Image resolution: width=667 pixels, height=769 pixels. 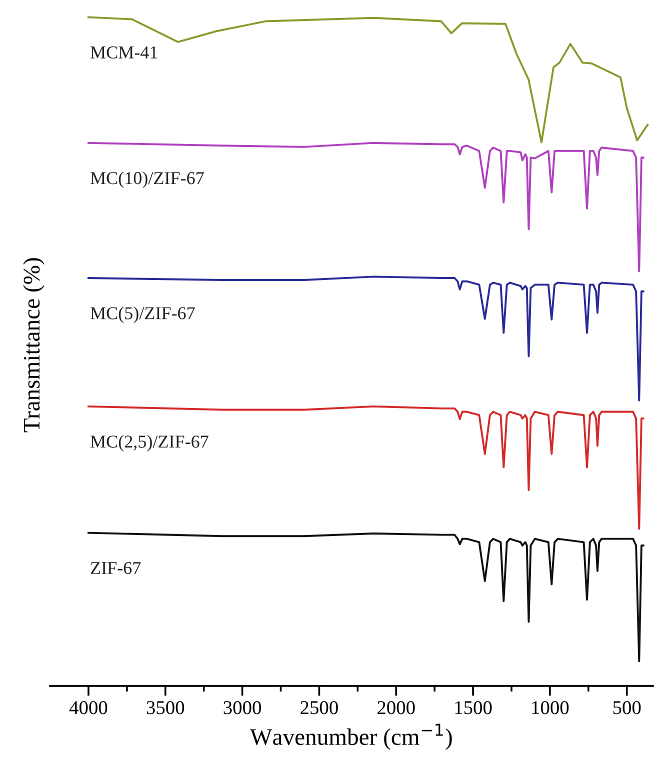 What do you see at coordinates (149, 443) in the screenshot?
I see `series-label: MC(2,5)/ZIF-67` at bounding box center [149, 443].